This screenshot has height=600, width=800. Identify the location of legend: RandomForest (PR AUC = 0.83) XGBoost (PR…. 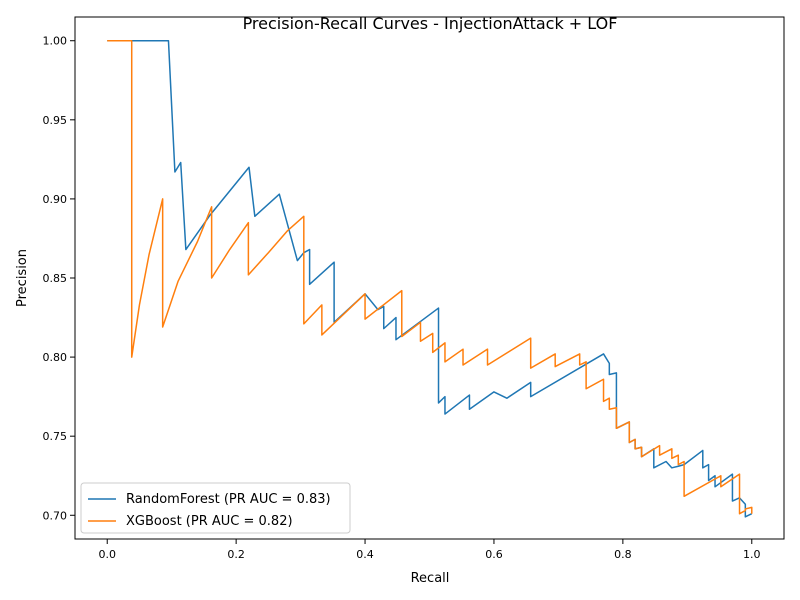
(215, 508).